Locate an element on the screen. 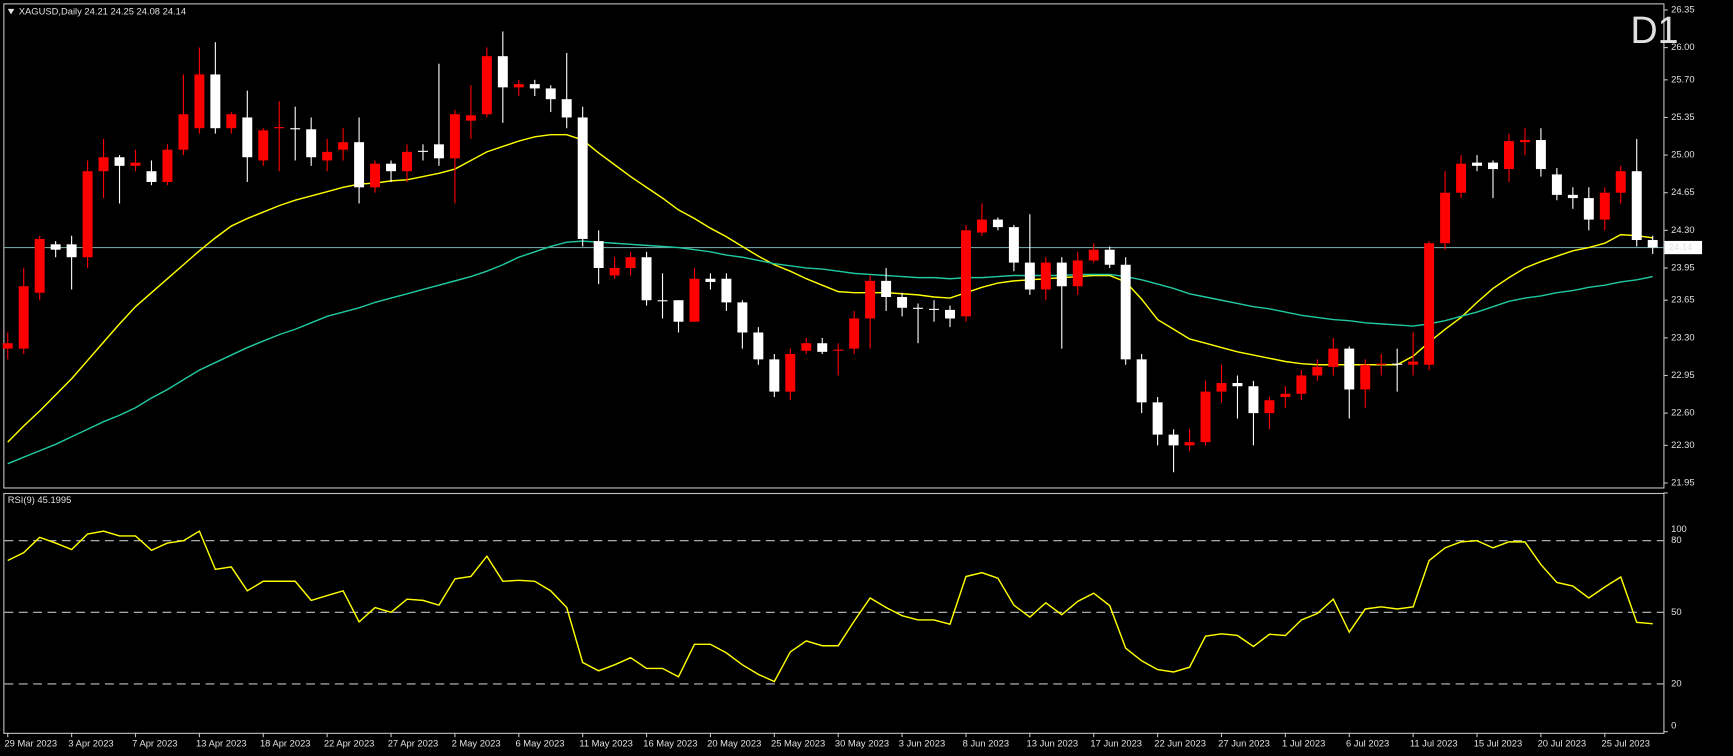 The width and height of the screenshot is (1733, 756). y-tick-label: 22.60 is located at coordinates (1682, 412).